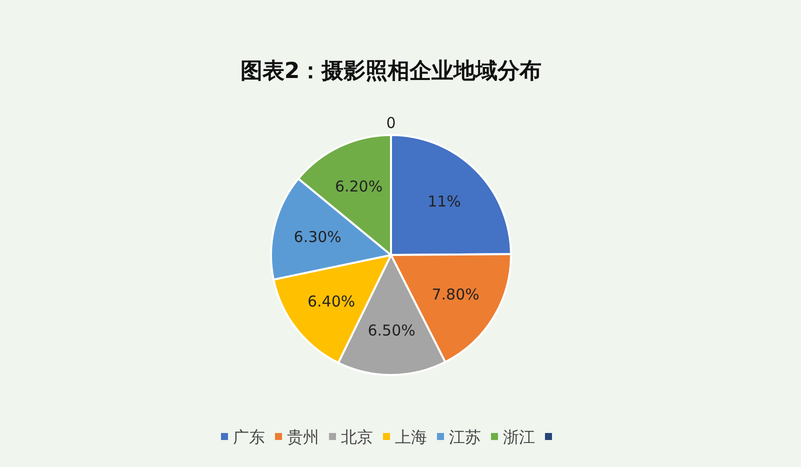  Describe the element at coordinates (444, 201) in the screenshot. I see `data-label: 11%` at that location.